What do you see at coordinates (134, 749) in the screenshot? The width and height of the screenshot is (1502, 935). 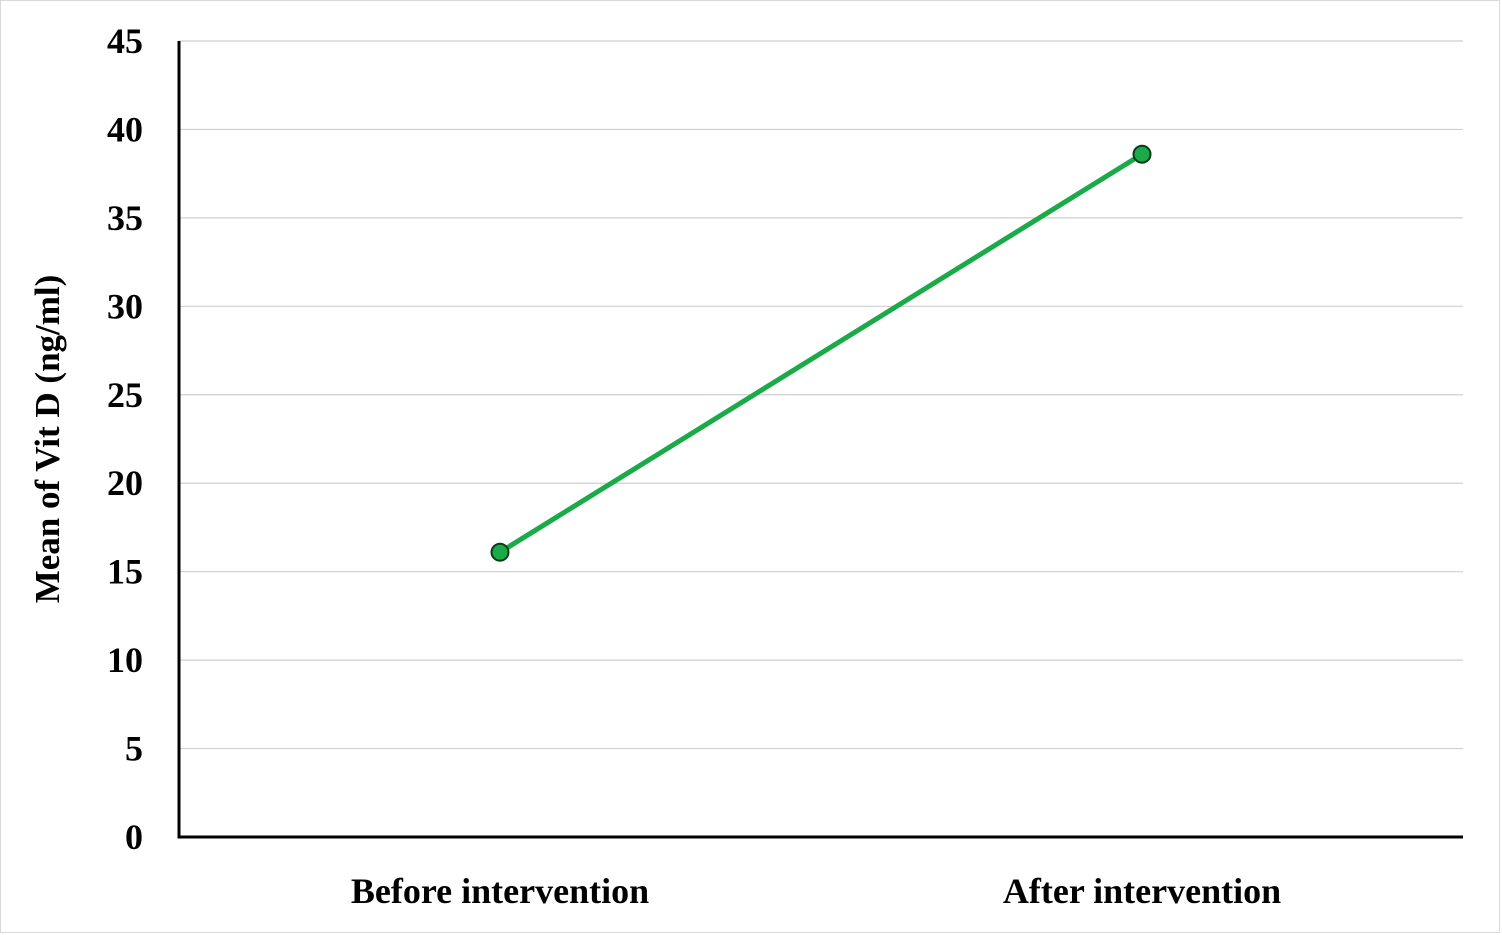 I see `y-tick-label: 5` at bounding box center [134, 749].